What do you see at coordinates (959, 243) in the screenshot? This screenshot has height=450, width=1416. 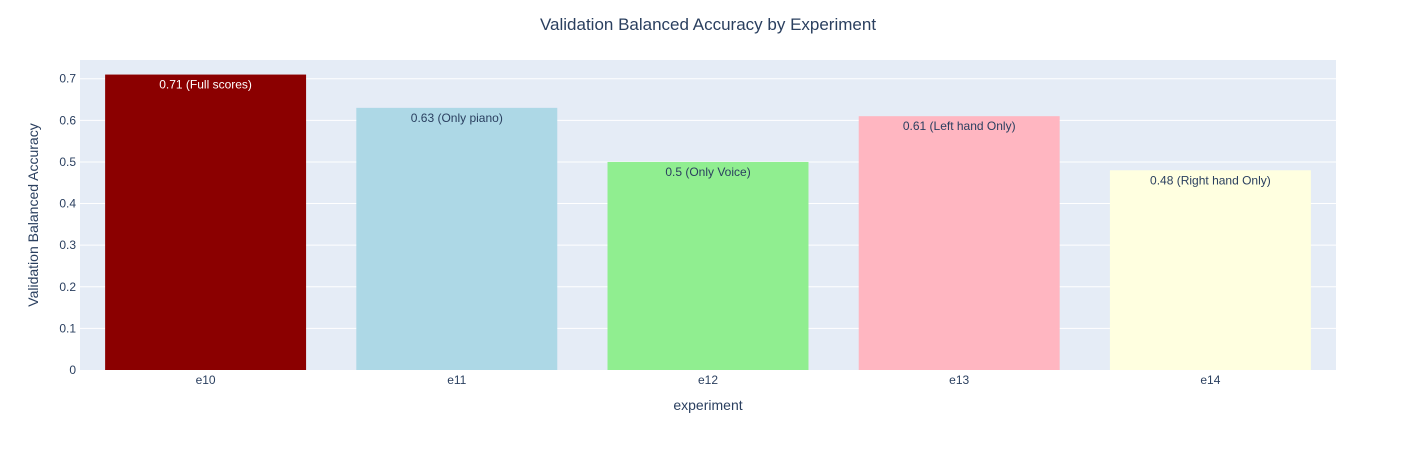 I see `bar-e13` at bounding box center [959, 243].